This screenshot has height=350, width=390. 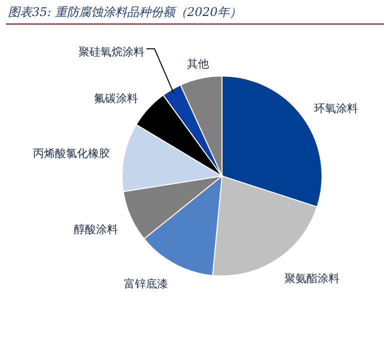 I want to click on slice-label: 环氧涂料, so click(x=336, y=108).